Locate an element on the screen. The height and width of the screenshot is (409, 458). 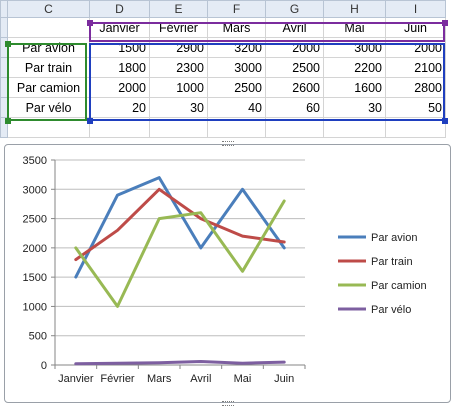
x-tick-label: Janvier is located at coordinates (76, 379).